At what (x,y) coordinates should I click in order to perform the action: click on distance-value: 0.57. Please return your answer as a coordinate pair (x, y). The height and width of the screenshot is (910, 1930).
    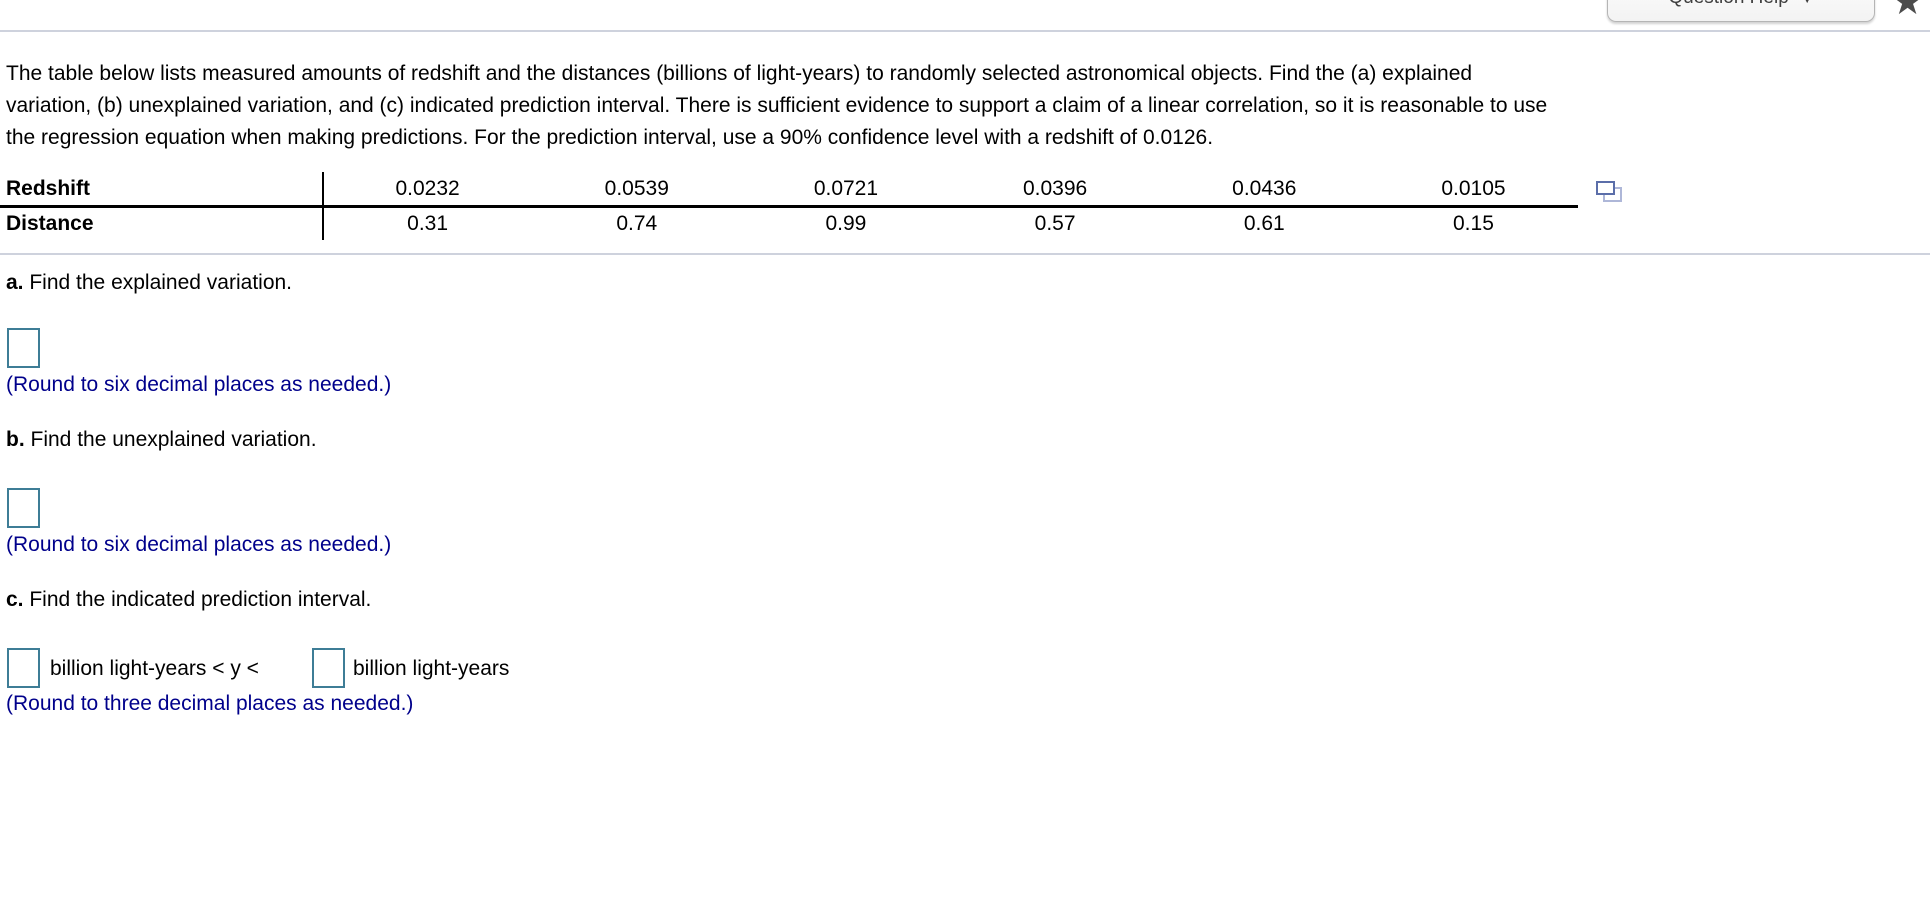
    Looking at the image, I should click on (1055, 223).